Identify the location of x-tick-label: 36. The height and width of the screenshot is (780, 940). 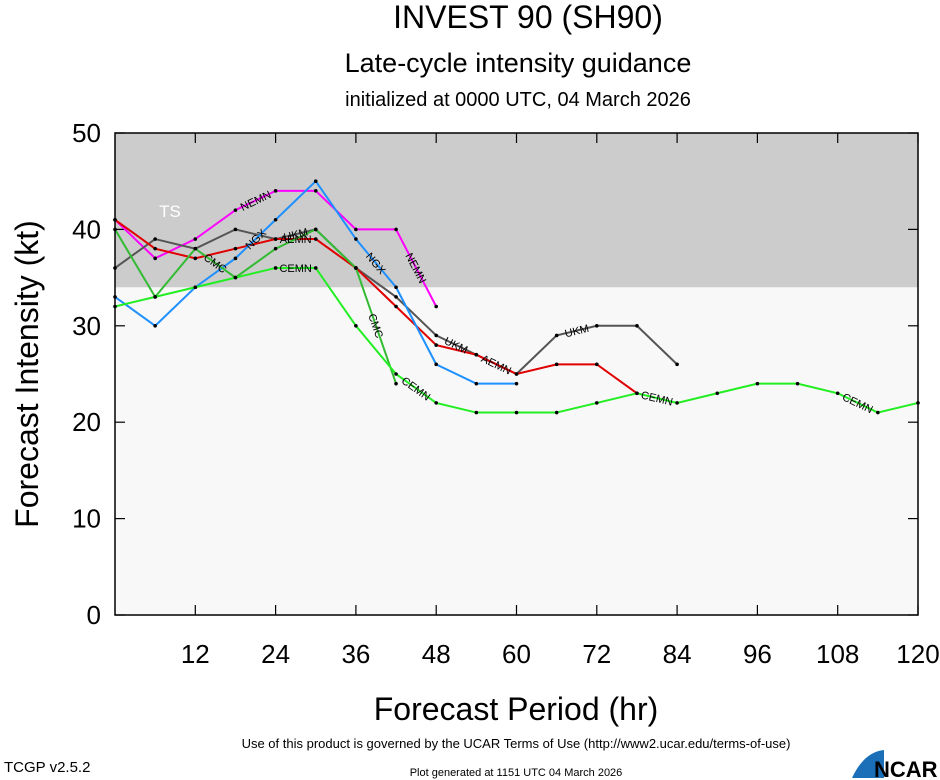
(355, 654).